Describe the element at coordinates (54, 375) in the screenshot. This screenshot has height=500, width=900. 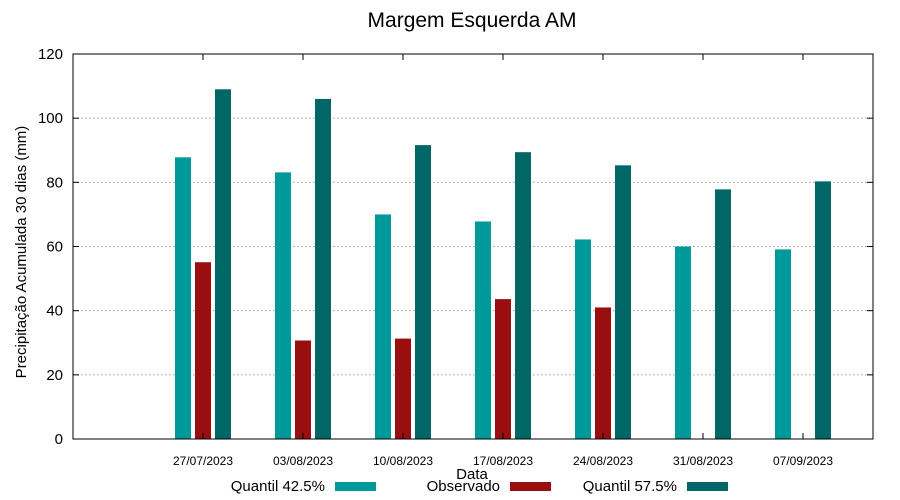
I see `y-tick-label: 20` at that location.